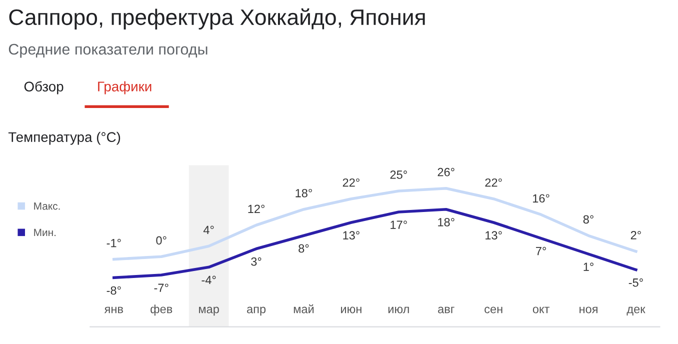 This screenshot has width=678, height=344. I want to click on x-tick-label: апр, so click(256, 311).